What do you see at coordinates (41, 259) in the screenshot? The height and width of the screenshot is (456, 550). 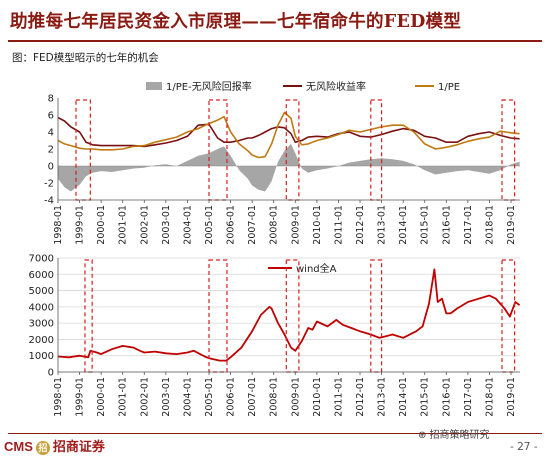 I see `y-tick-label-7: 7000` at bounding box center [41, 259].